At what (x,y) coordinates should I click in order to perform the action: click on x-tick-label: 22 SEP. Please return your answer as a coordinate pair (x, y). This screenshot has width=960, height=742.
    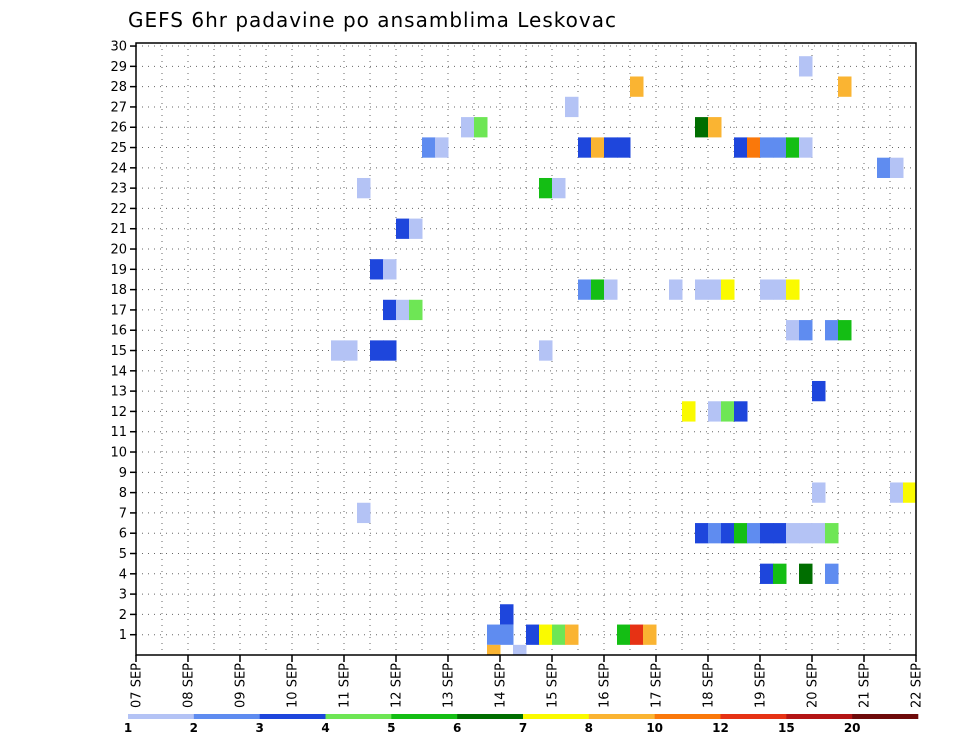
    Looking at the image, I should click on (917, 685).